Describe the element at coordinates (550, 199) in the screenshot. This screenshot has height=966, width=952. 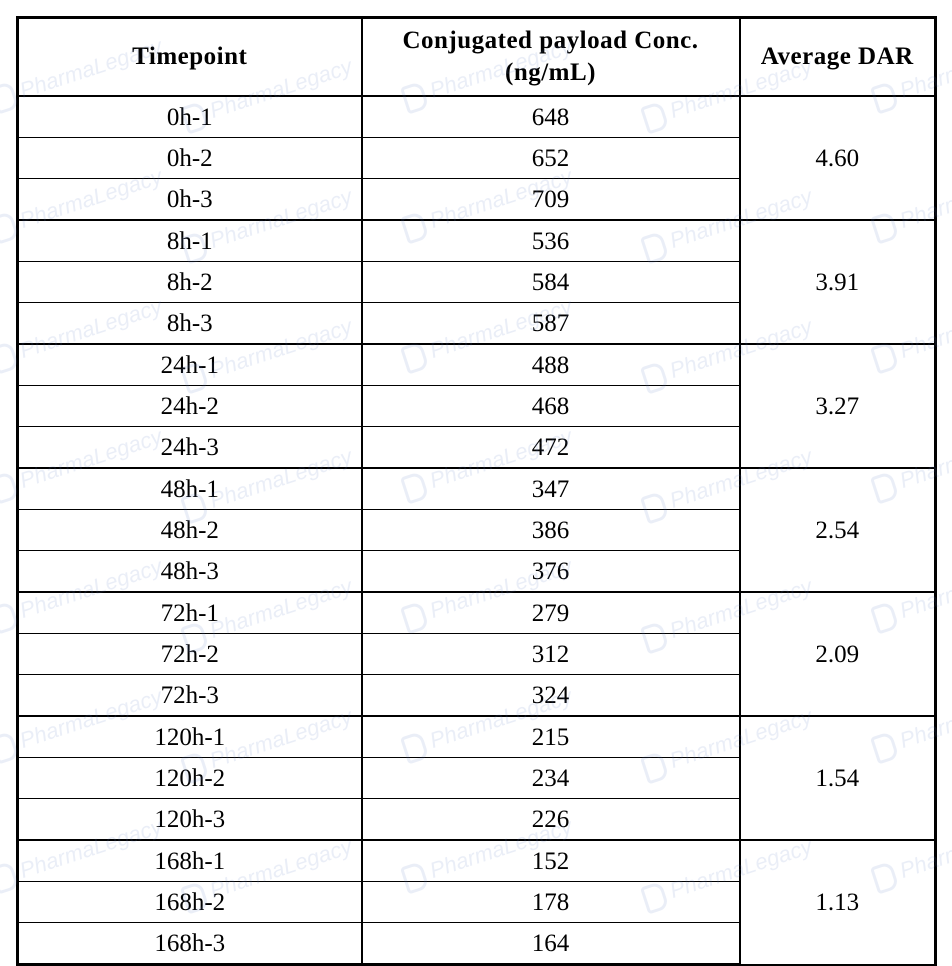
I see `conc-cell: 709` at that location.